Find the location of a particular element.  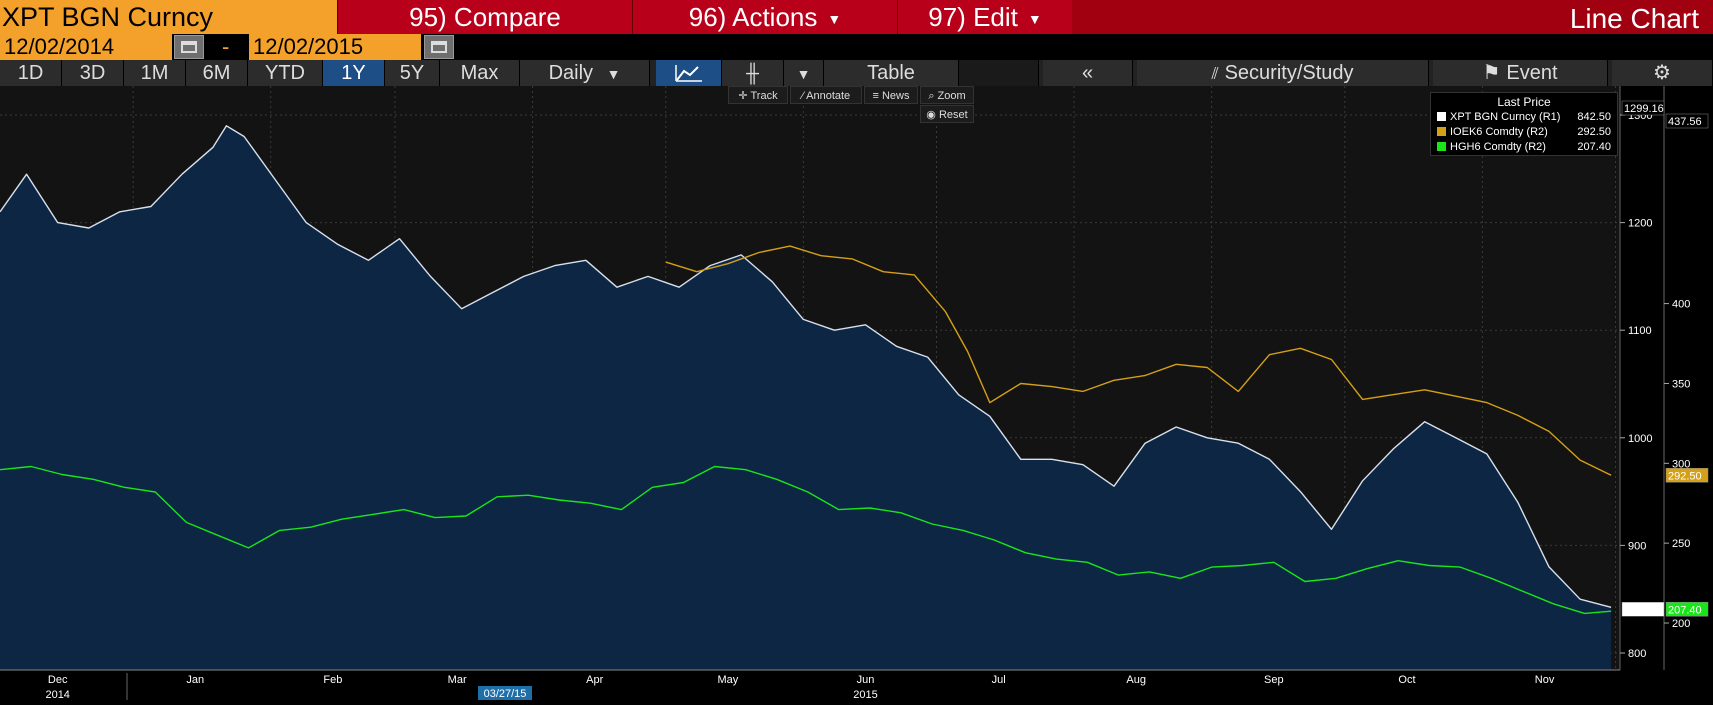

range-ytd: YTD is located at coordinates (285, 73).